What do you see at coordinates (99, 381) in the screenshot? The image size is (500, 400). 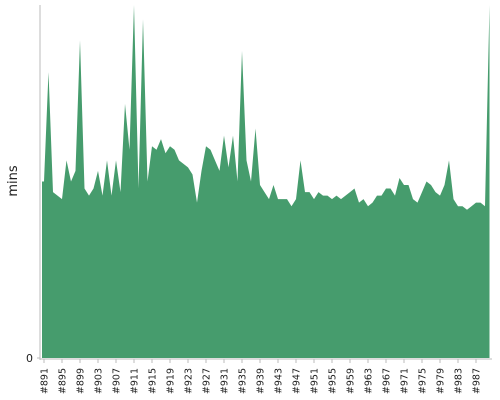 I see `x-tick-label: #903` at bounding box center [99, 381].